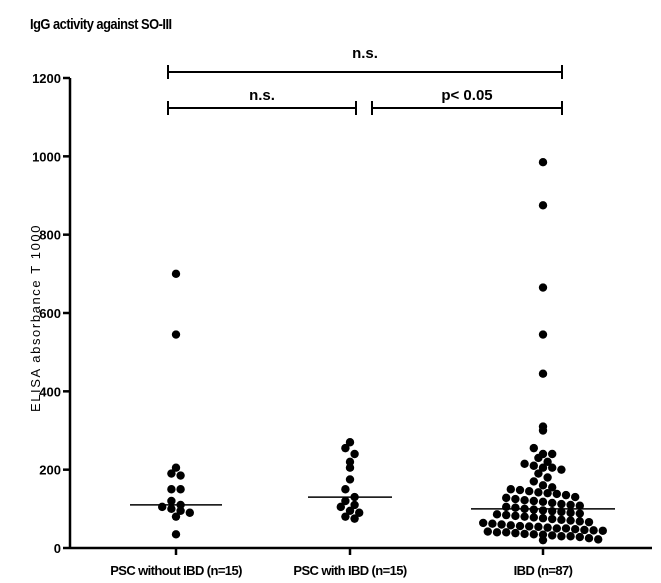 This screenshot has width=661, height=583. What do you see at coordinates (365, 80) in the screenshot?
I see `significance-brackets: n.s. n.s. p< 0.05` at bounding box center [365, 80].